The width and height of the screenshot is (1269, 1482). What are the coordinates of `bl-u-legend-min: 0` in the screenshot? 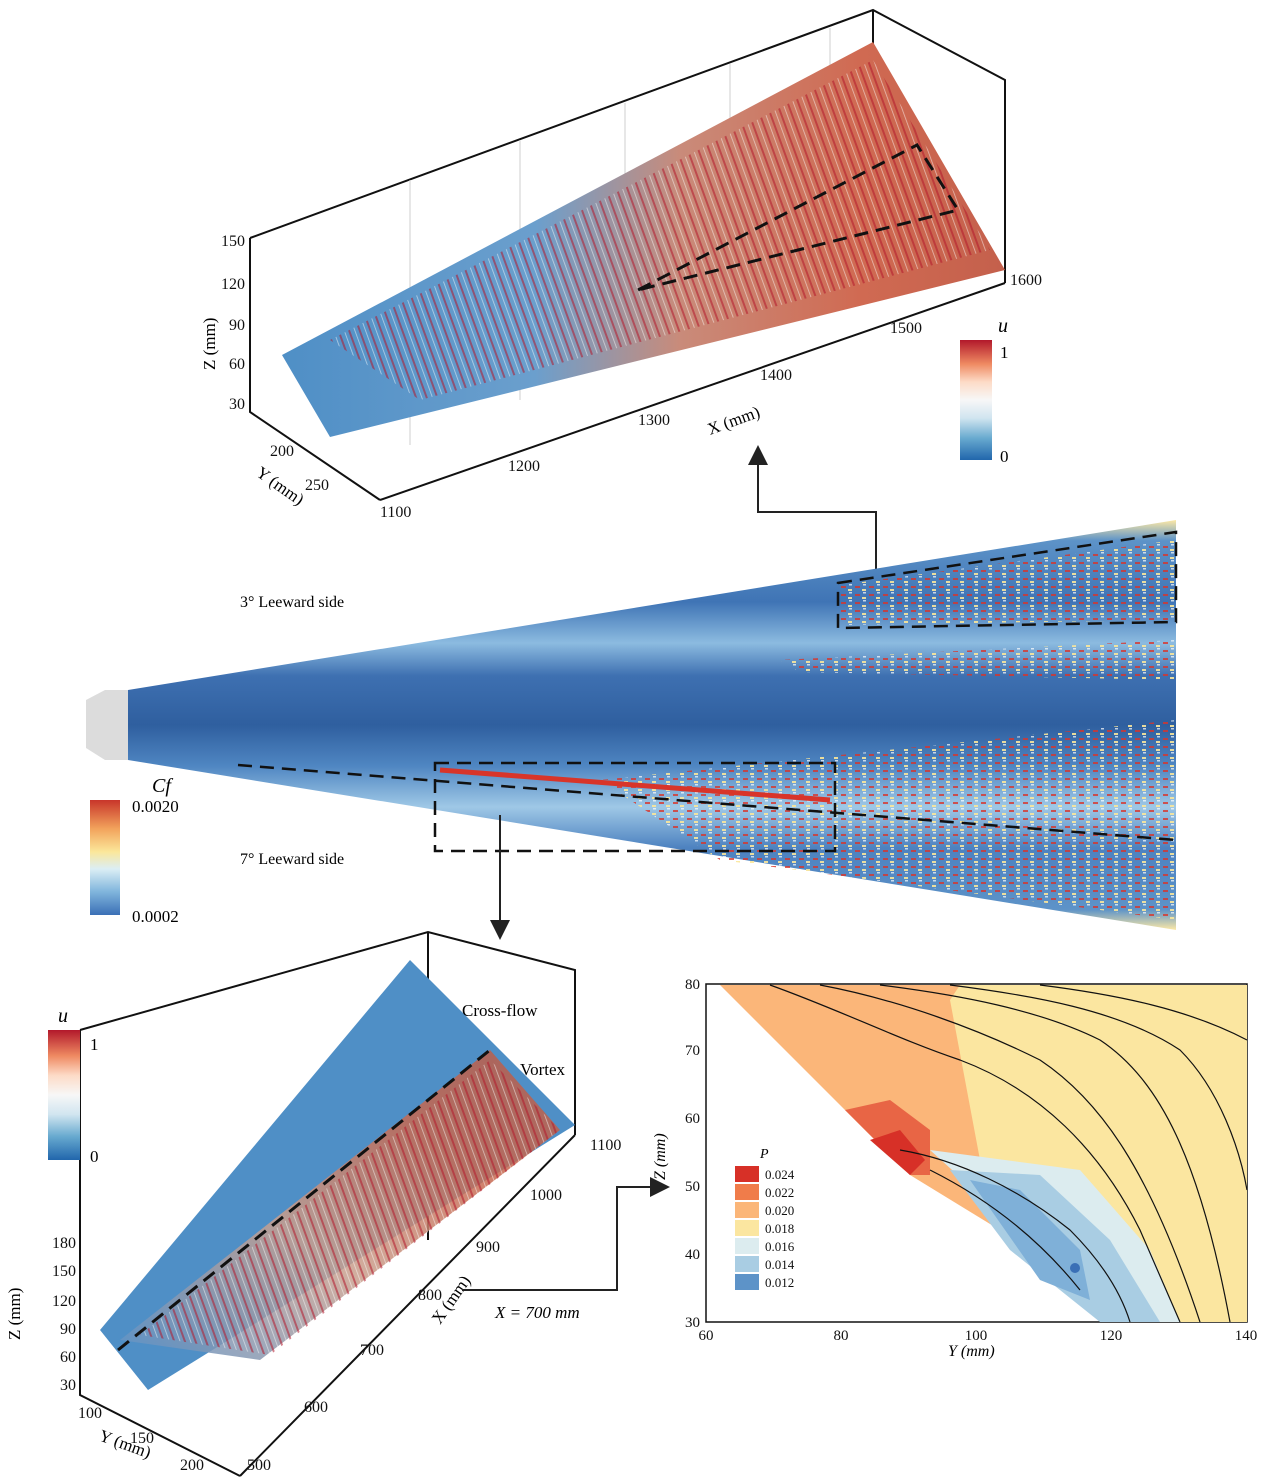 It's located at (94, 1156).